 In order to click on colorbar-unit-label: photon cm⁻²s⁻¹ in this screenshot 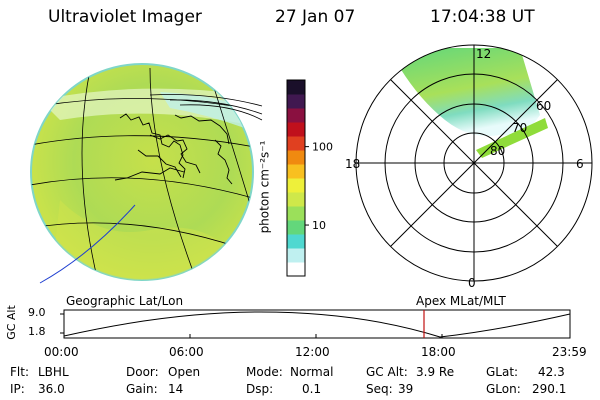, I will do `click(264, 187)`.